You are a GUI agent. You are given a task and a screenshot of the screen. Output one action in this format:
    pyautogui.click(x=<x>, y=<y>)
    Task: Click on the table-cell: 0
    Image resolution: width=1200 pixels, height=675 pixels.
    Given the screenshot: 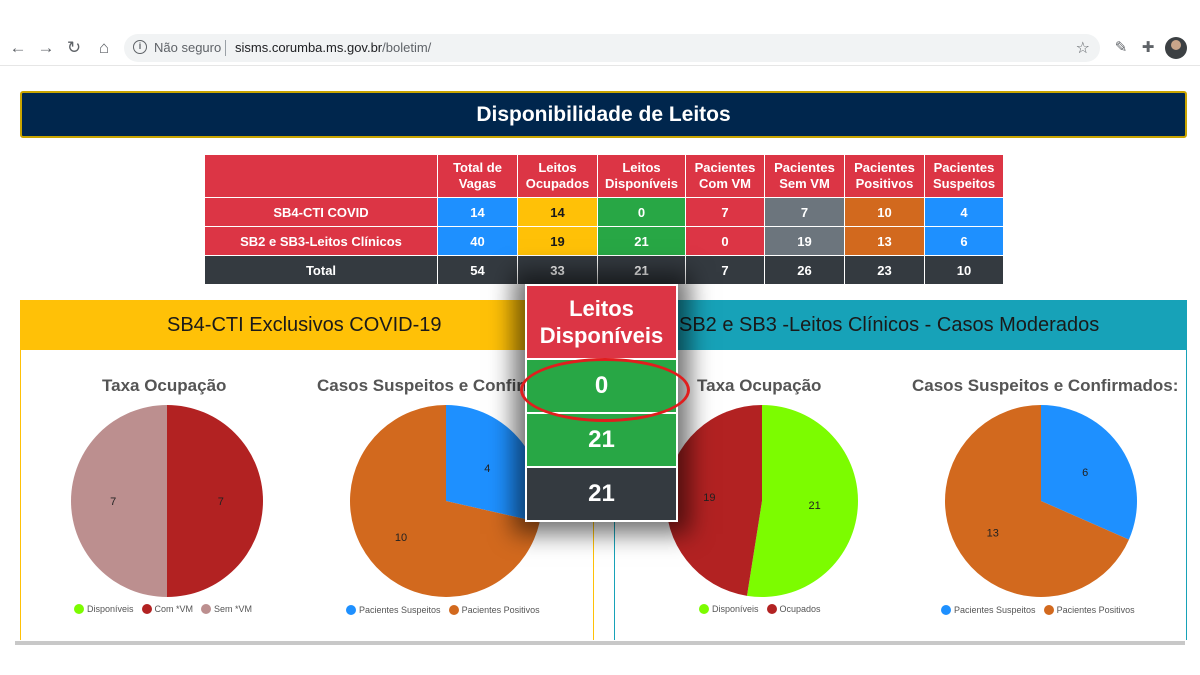 What is the action you would take?
    pyautogui.click(x=641, y=212)
    